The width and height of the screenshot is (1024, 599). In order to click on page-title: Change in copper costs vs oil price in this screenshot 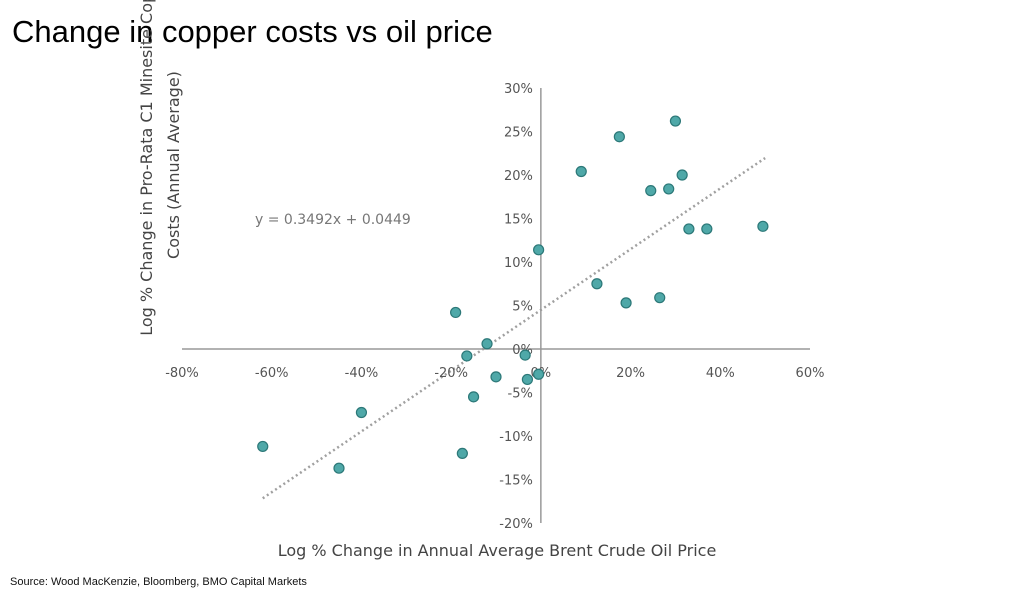, I will do `click(252, 31)`.